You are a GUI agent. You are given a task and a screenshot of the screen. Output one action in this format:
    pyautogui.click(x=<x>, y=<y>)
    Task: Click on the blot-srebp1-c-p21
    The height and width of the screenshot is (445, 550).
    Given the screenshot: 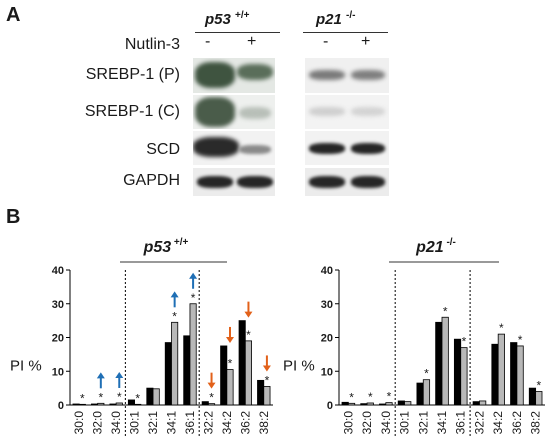 What is the action you would take?
    pyautogui.click(x=347, y=112)
    